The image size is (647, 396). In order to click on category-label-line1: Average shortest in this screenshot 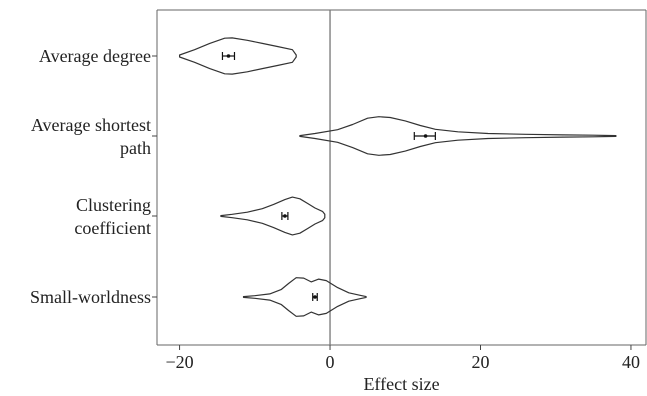, I will do `click(91, 125)`.